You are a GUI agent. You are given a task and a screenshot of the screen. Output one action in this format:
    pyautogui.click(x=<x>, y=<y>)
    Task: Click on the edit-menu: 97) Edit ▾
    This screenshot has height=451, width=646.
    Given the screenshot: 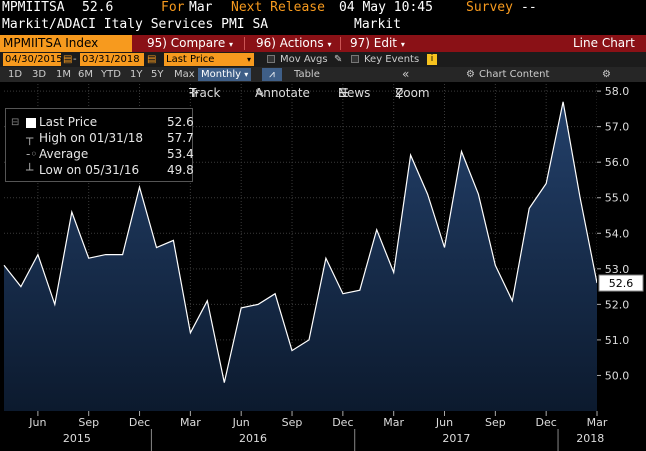 What is the action you would take?
    pyautogui.click(x=377, y=43)
    